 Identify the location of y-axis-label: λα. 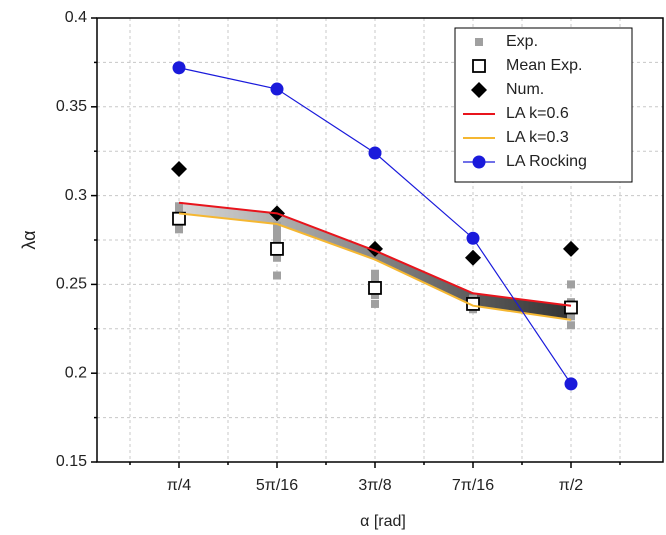
(29, 239).